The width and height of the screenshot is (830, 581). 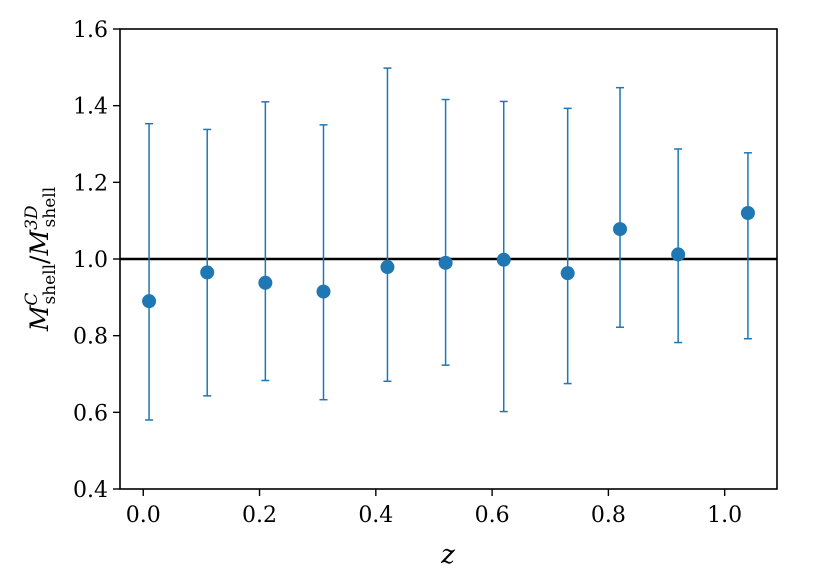 What do you see at coordinates (90, 337) in the screenshot?
I see `y-tick-label: 0.8` at bounding box center [90, 337].